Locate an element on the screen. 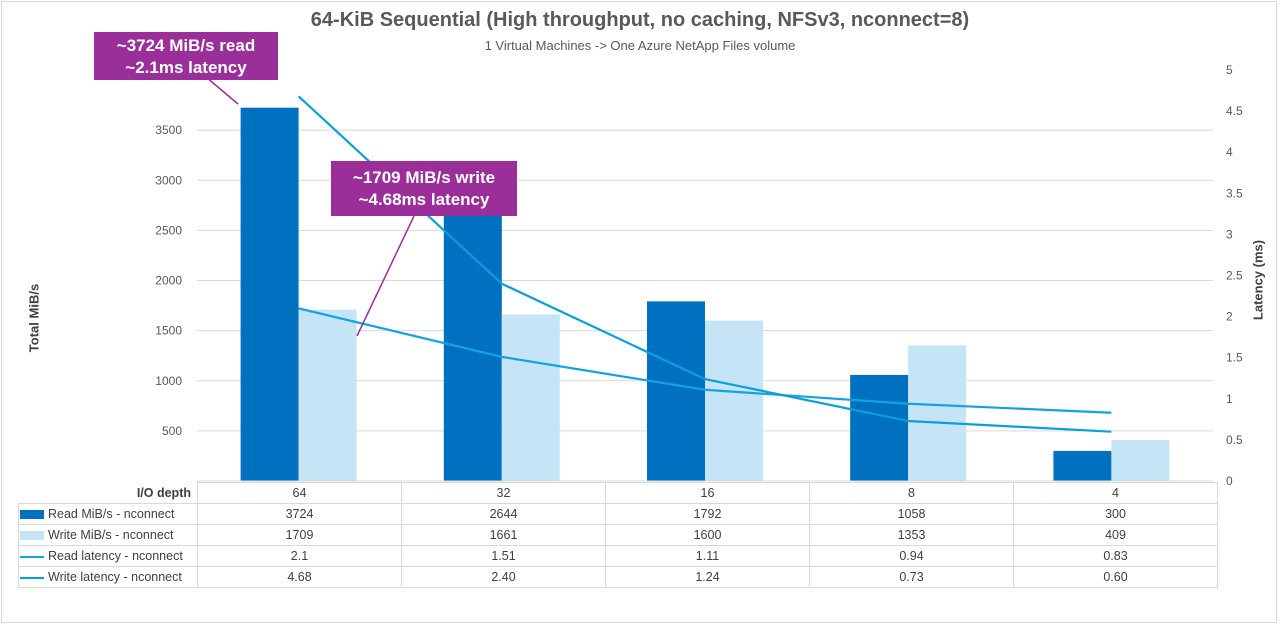 Image resolution: width=1280 pixels, height=626 pixels. y2-tick-label: 4 is located at coordinates (1229, 152).